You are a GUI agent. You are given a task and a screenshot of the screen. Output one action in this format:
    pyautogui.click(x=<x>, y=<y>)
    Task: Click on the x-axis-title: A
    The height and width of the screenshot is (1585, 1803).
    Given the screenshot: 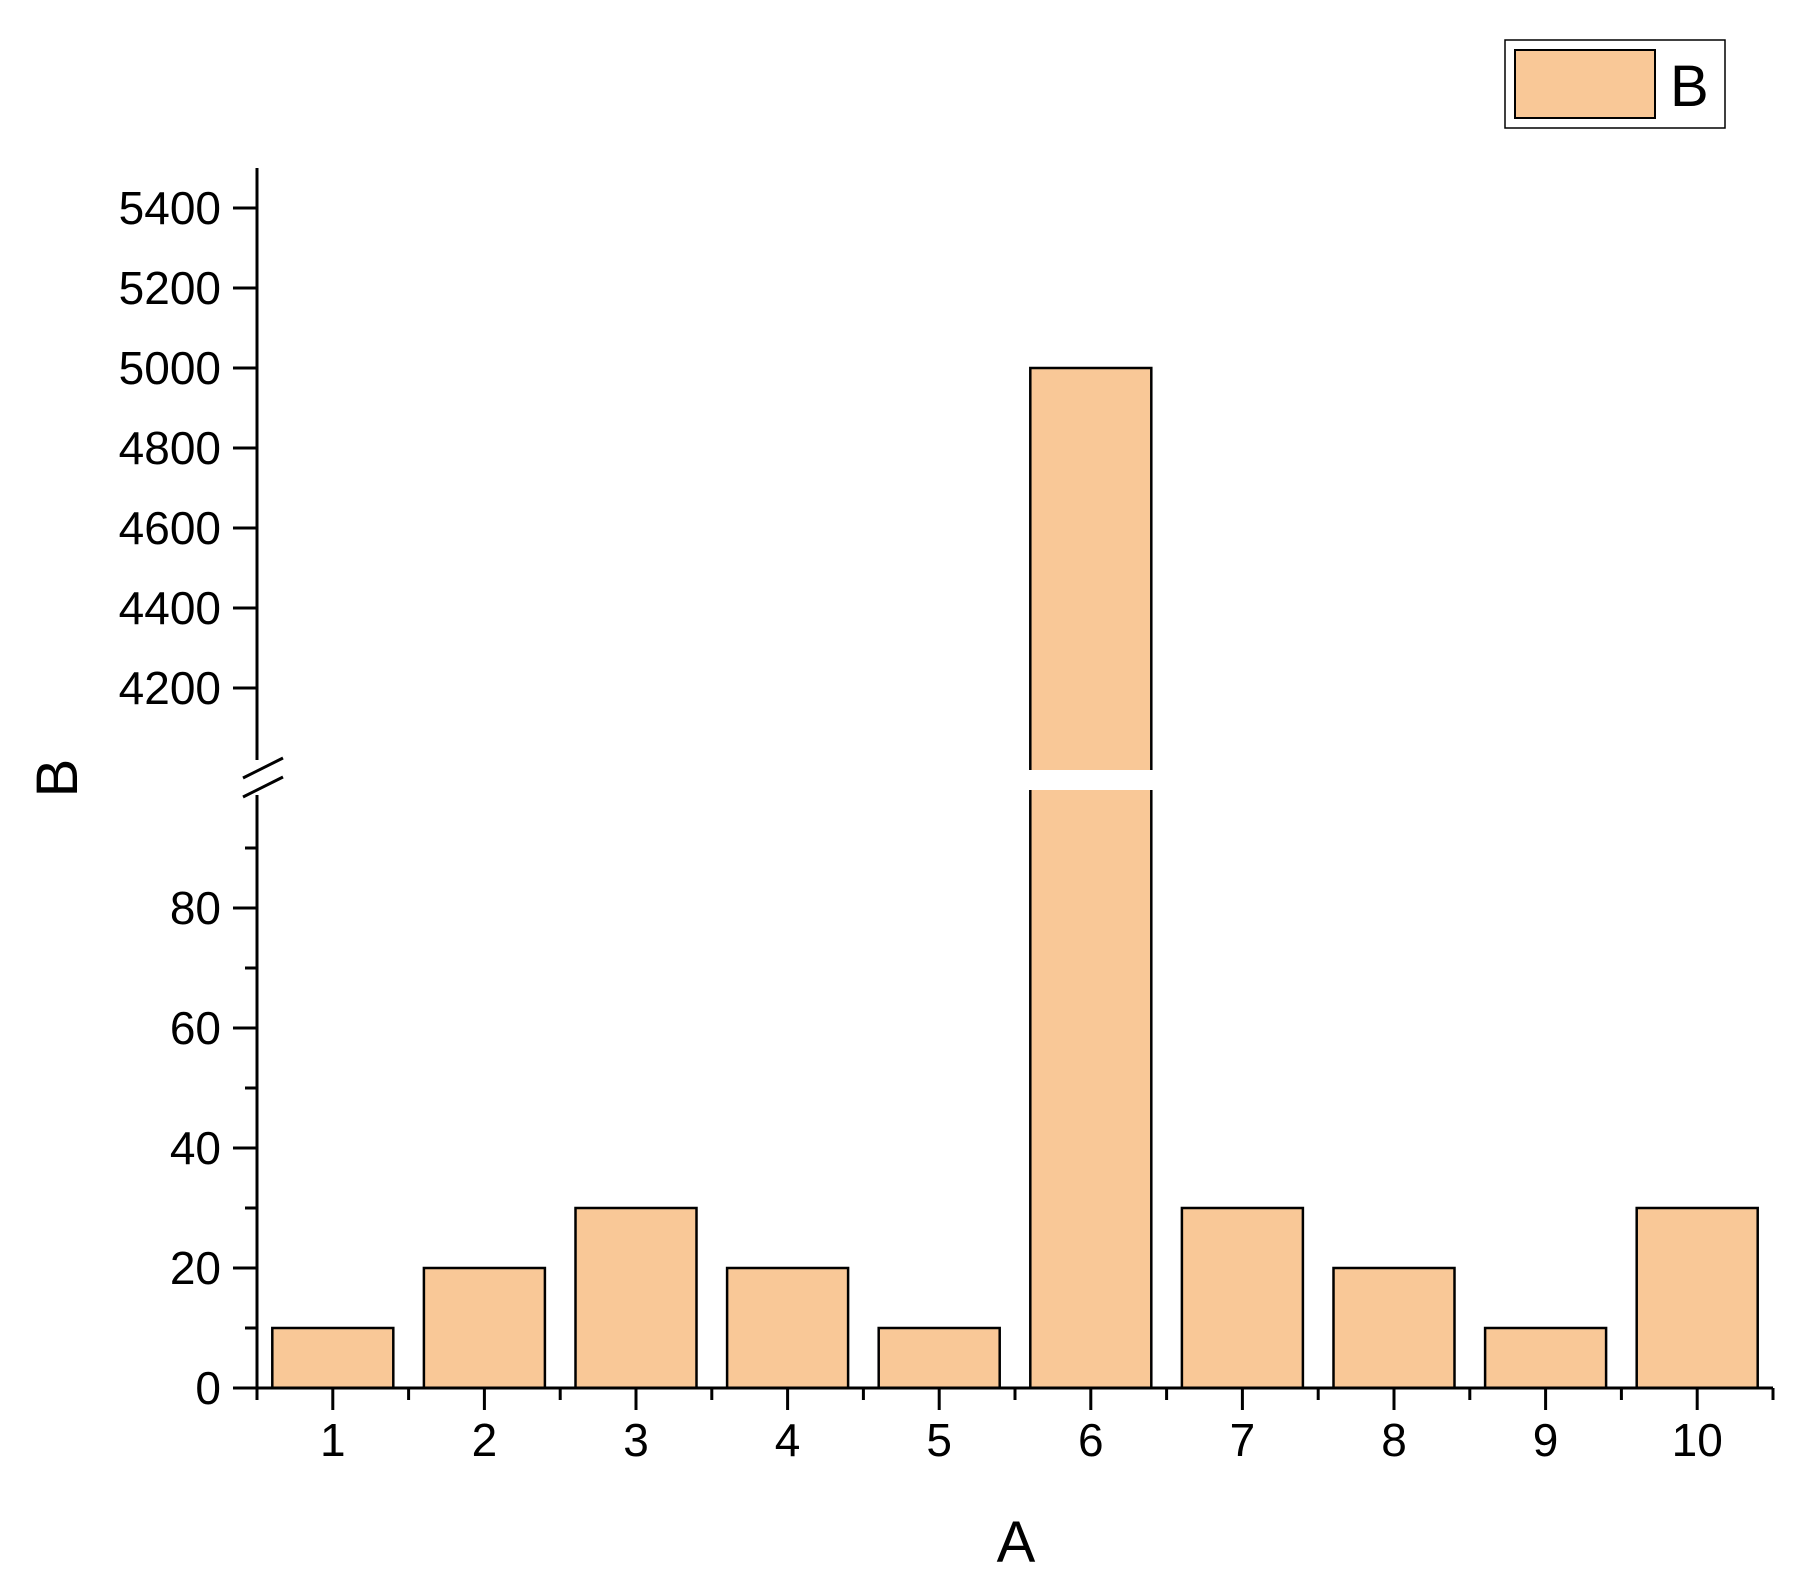 What is the action you would take?
    pyautogui.click(x=1016, y=1542)
    